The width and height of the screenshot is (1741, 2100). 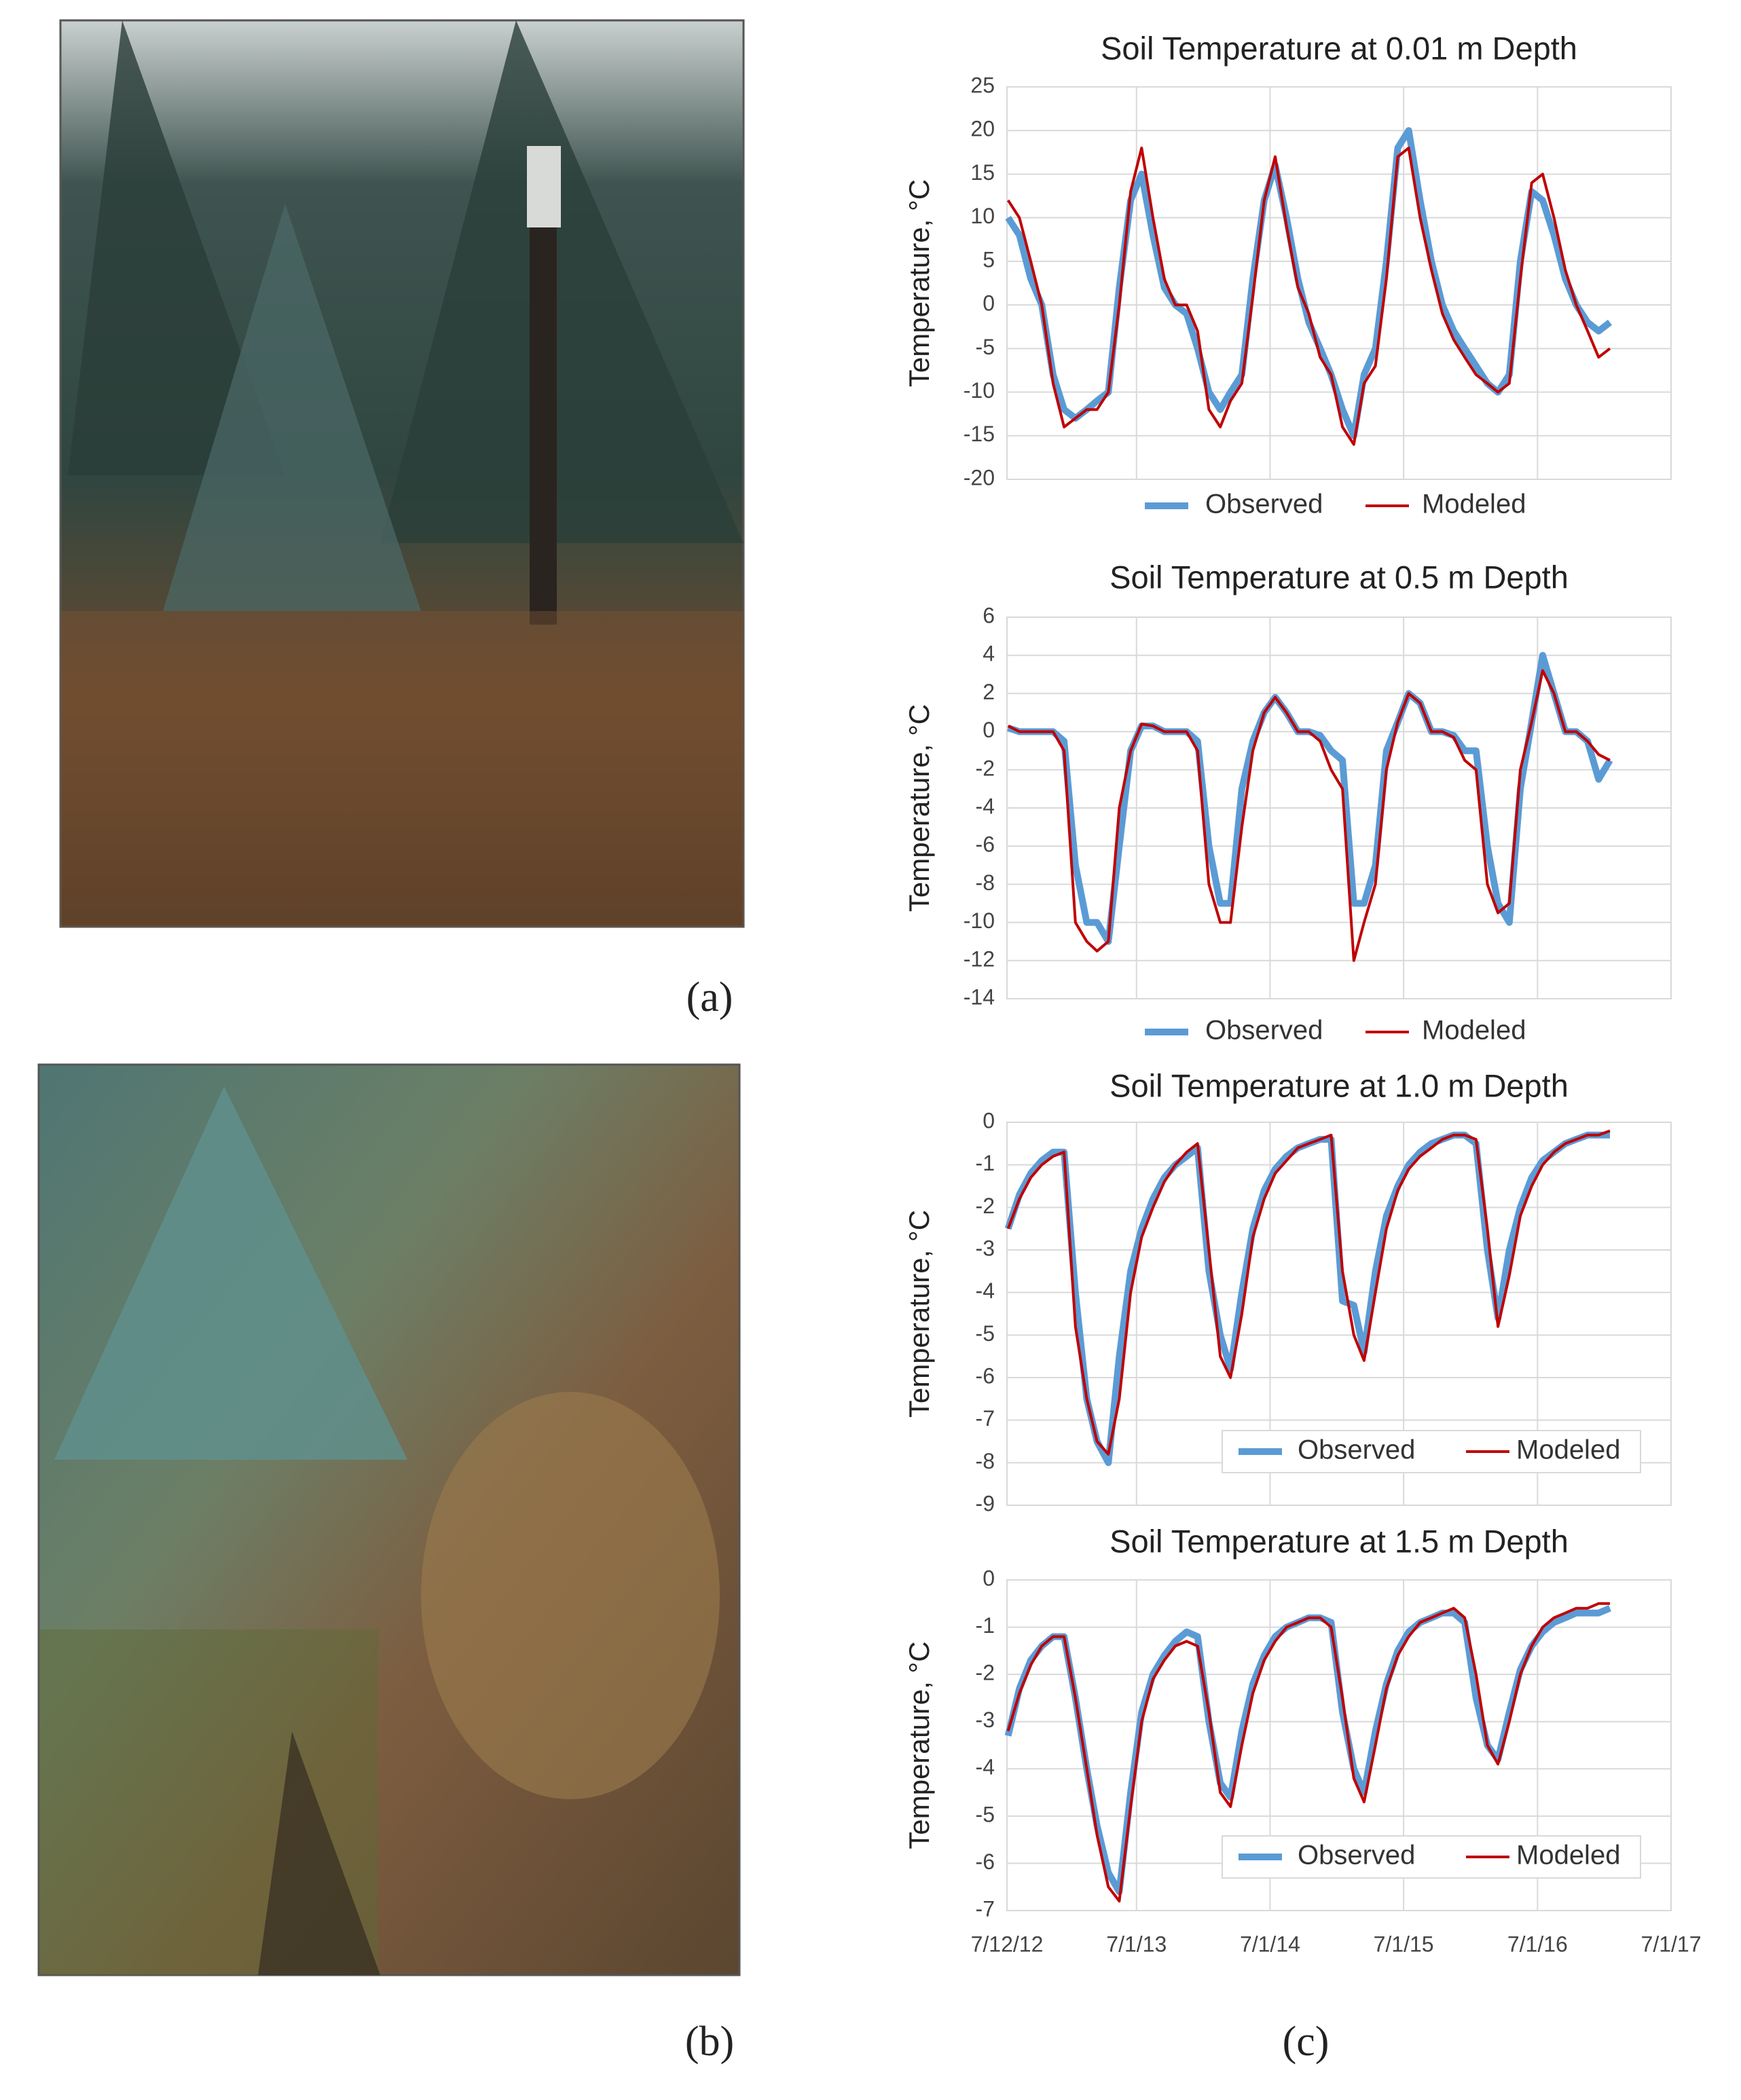 I want to click on y-tick-label: -14, so click(x=979, y=997).